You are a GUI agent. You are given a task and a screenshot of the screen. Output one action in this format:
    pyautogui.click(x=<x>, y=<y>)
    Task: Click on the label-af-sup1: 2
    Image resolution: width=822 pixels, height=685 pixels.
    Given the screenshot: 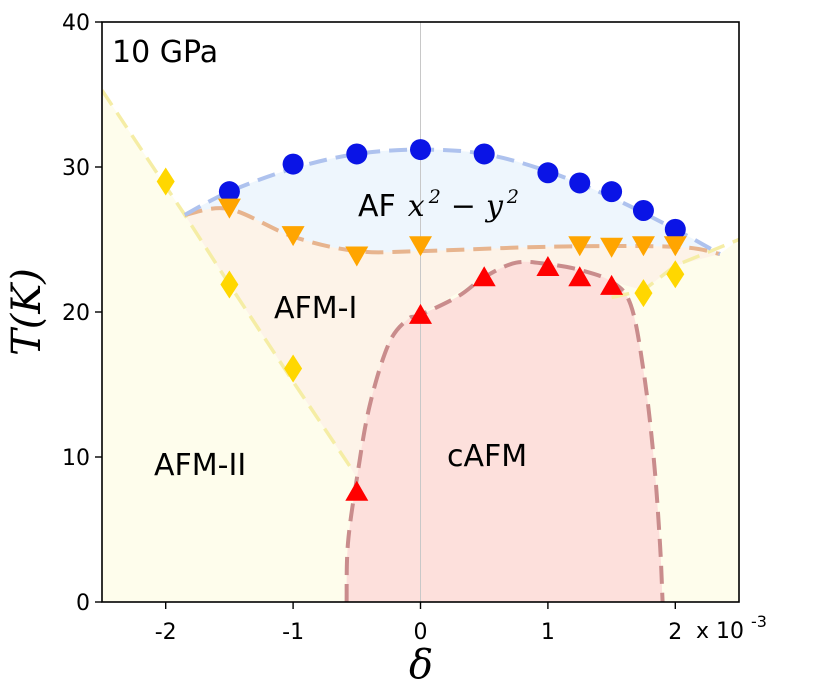 What is the action you would take?
    pyautogui.click(x=434, y=197)
    